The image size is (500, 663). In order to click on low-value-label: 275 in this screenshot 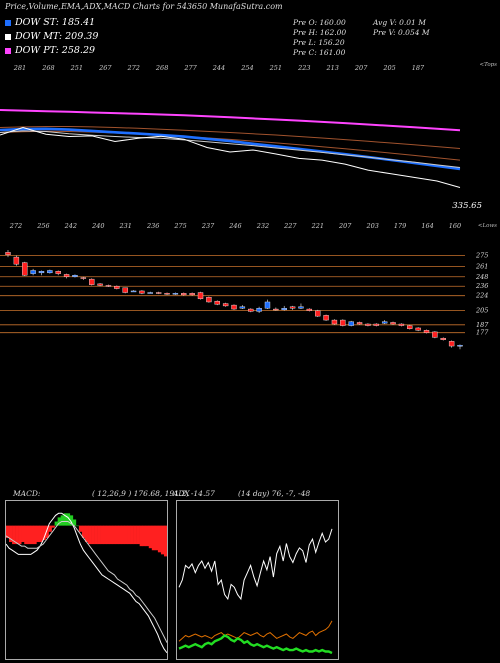, I will do `click(179, 226)`.